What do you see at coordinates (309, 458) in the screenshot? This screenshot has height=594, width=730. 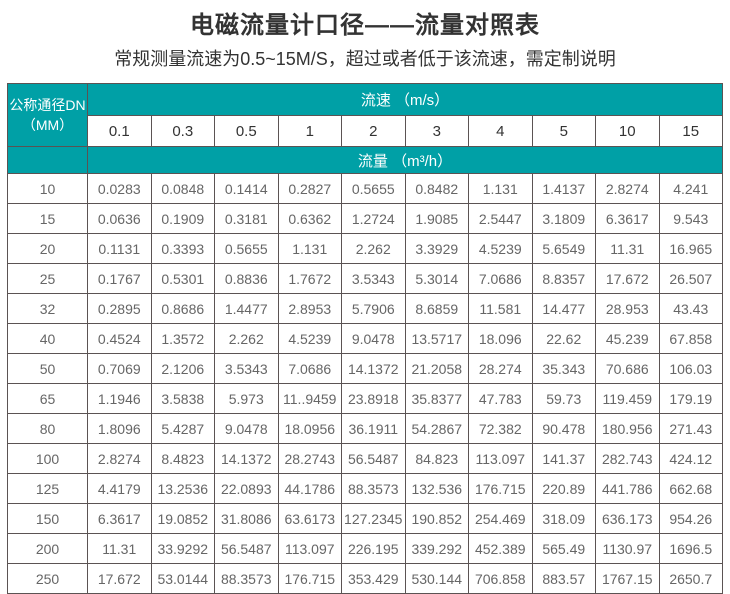 I see `flow-value-cell: 28.2743` at bounding box center [309, 458].